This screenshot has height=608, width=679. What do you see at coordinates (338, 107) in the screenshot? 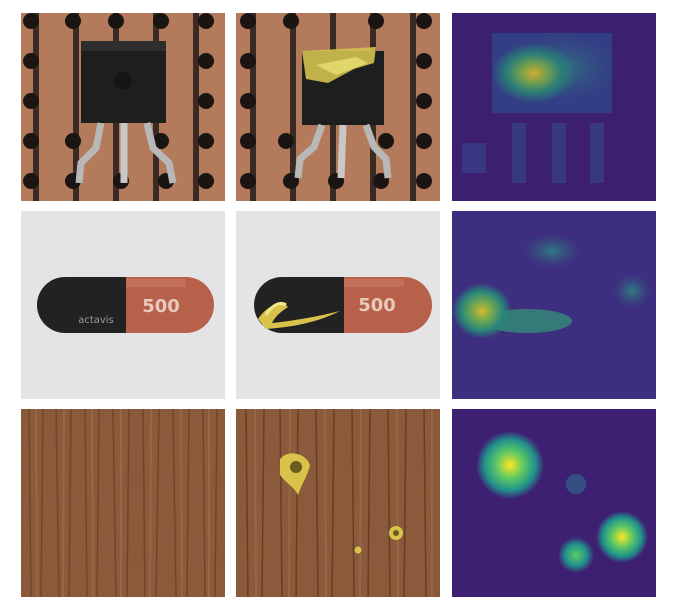
I see `transistor-anomalous-image` at bounding box center [338, 107].